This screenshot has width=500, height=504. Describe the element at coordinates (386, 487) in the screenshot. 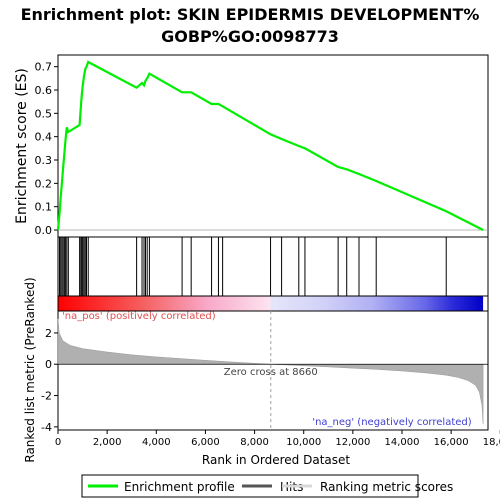

I see `legend-ranking-label: Ranking metric scores` at that location.